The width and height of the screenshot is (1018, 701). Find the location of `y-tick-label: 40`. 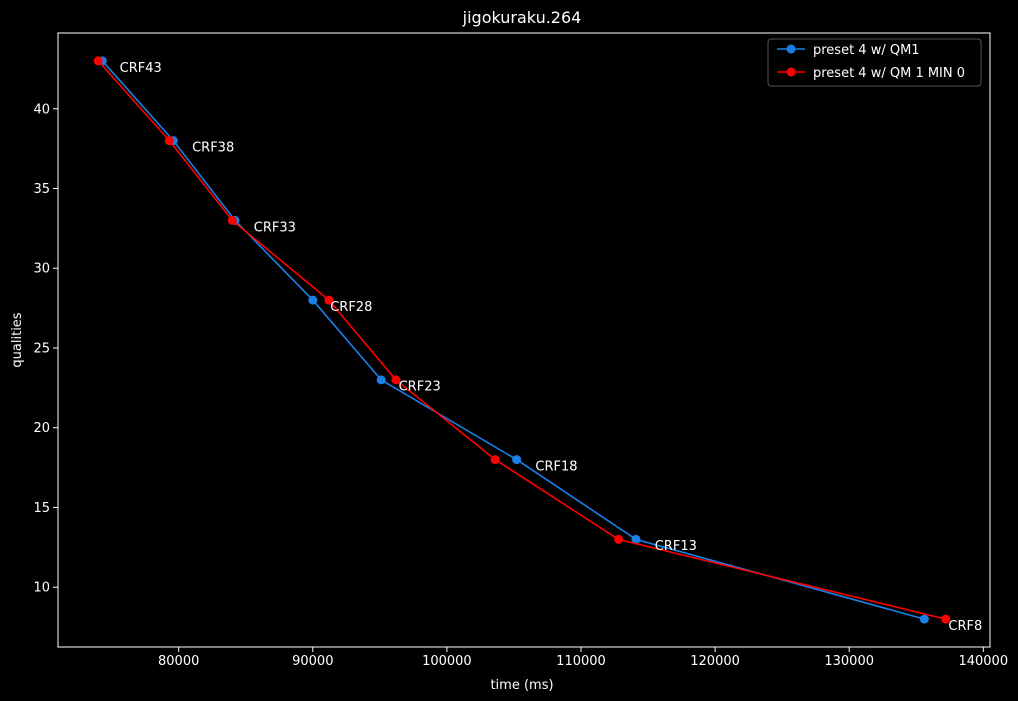

y-tick-label: 40 is located at coordinates (41, 109).